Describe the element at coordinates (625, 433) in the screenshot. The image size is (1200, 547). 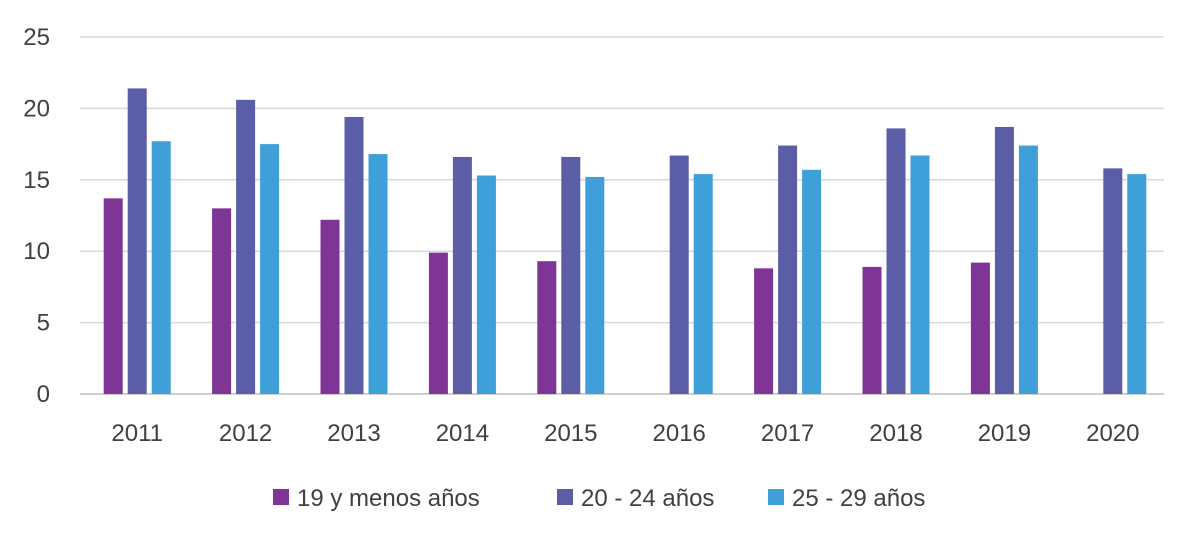
I see `x-axis-ticks: 2011 2012 2013 2014 2015 2016 2017 2018 2019 2020` at that location.